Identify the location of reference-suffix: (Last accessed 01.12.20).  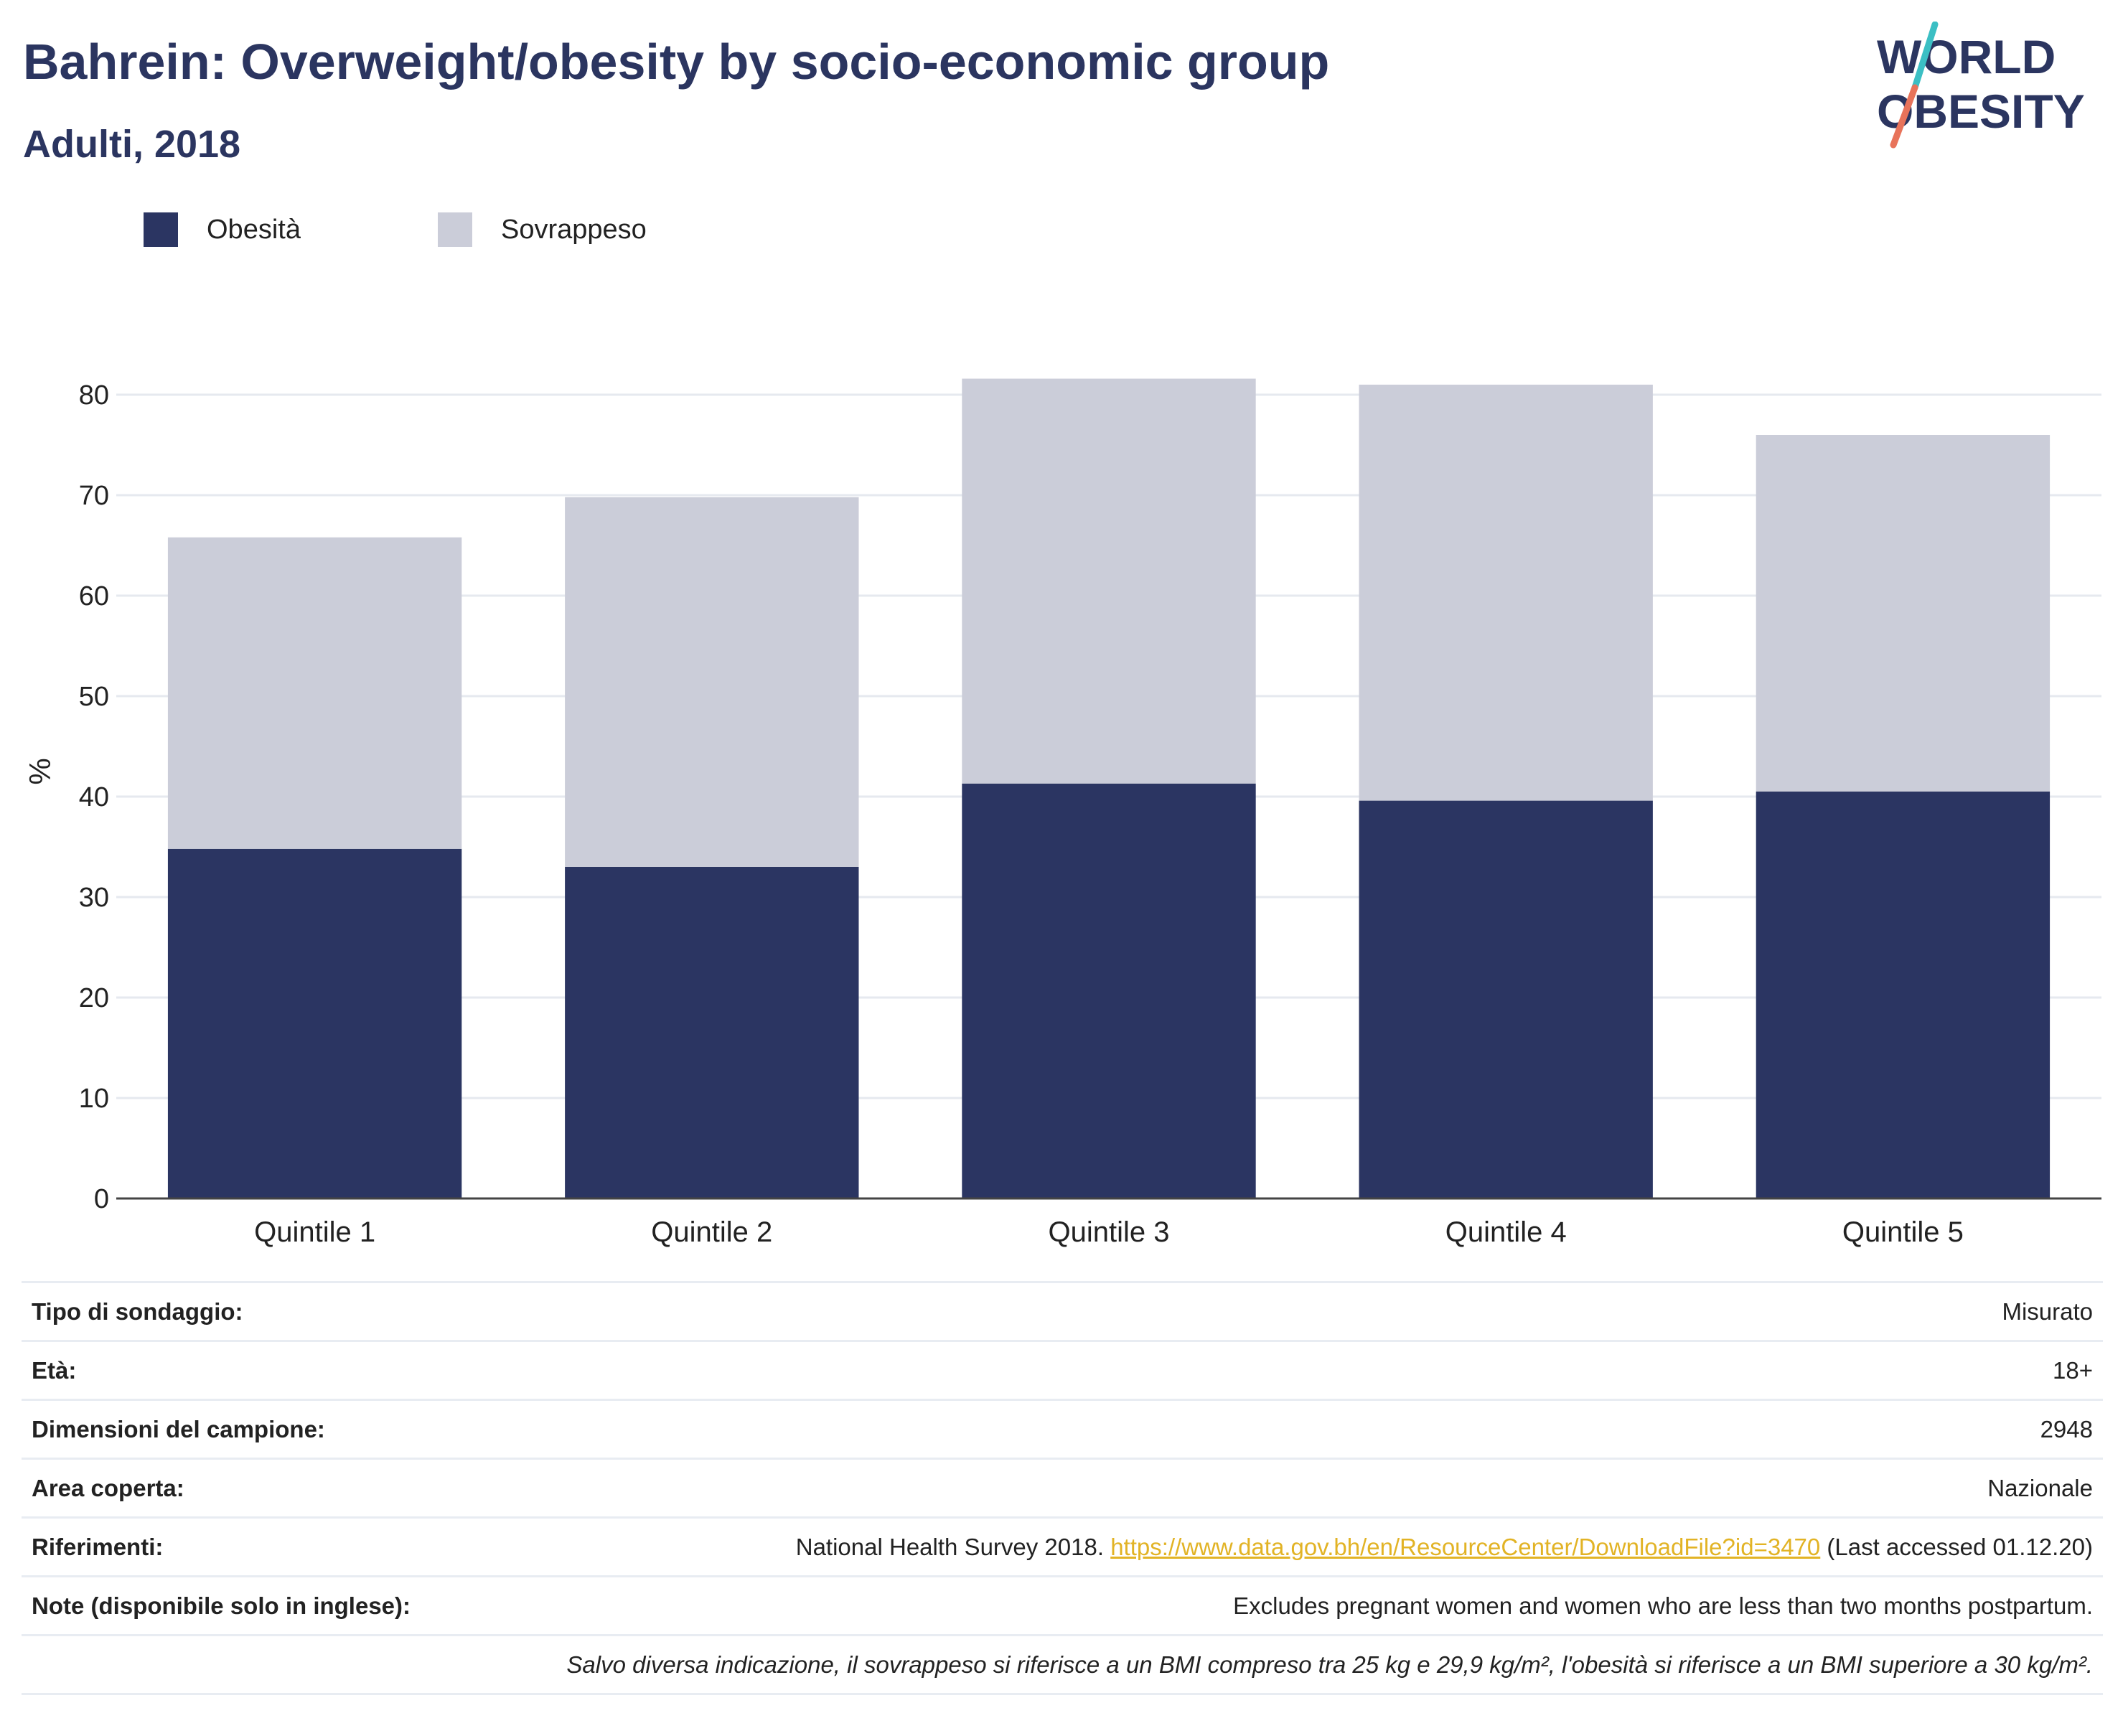
(1956, 1546).